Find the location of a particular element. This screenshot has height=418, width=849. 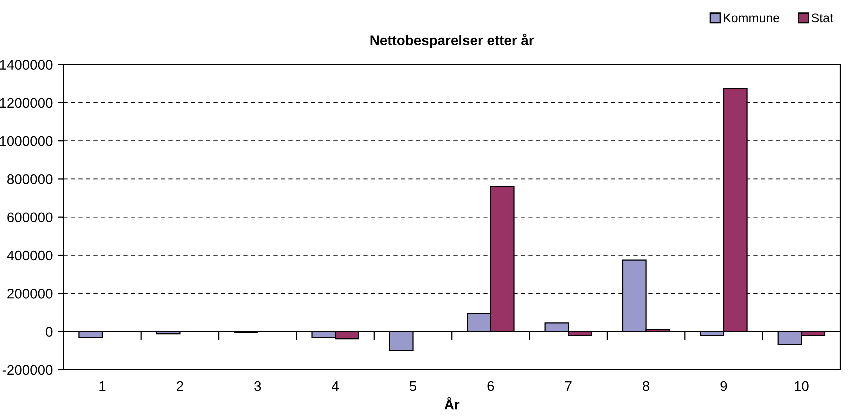

y-tick-label: 1400000 is located at coordinates (26, 65).